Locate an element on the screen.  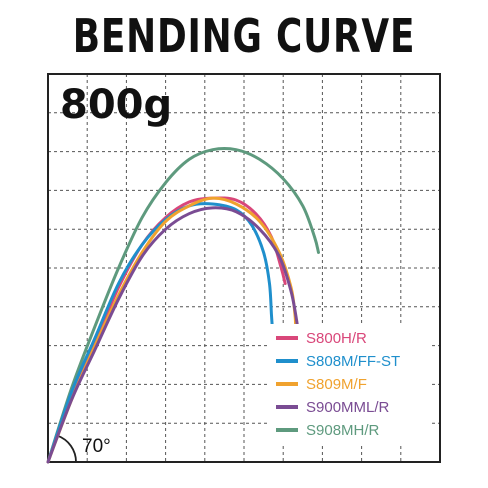
legend-label: S908MH/R is located at coordinates (343, 430).